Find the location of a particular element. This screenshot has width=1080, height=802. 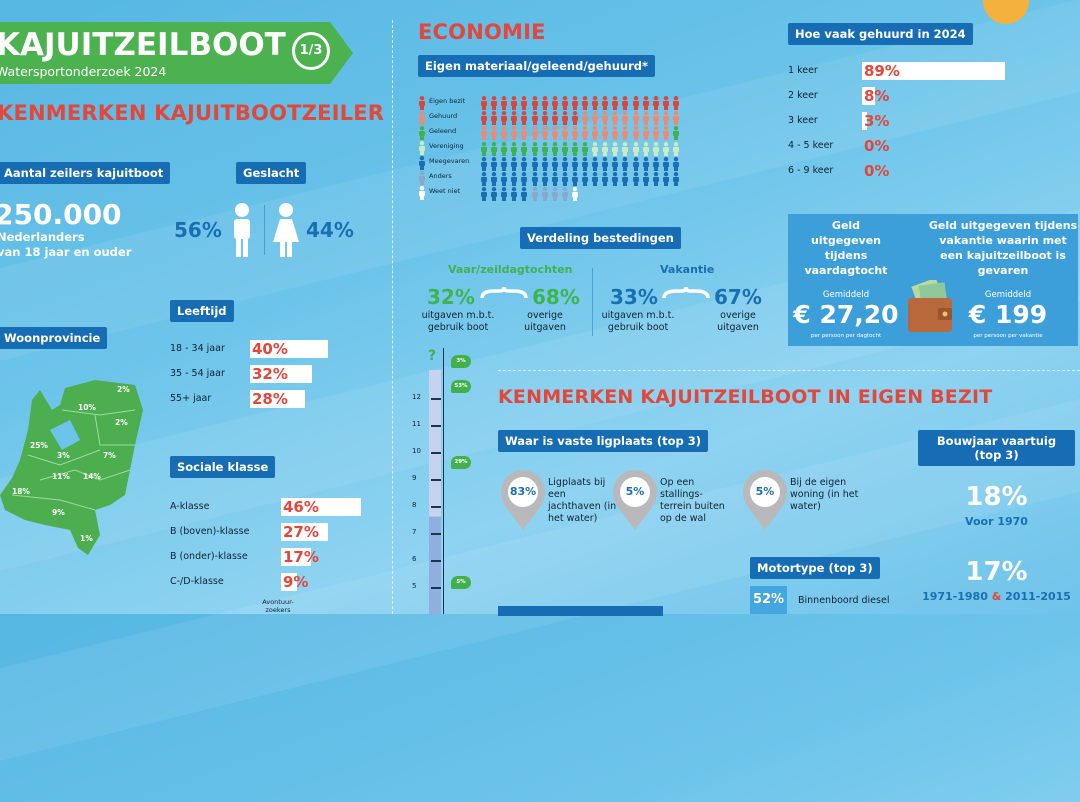

vak-boot-caption: uitgaven m.b.t. gebruik boot is located at coordinates (638, 321).